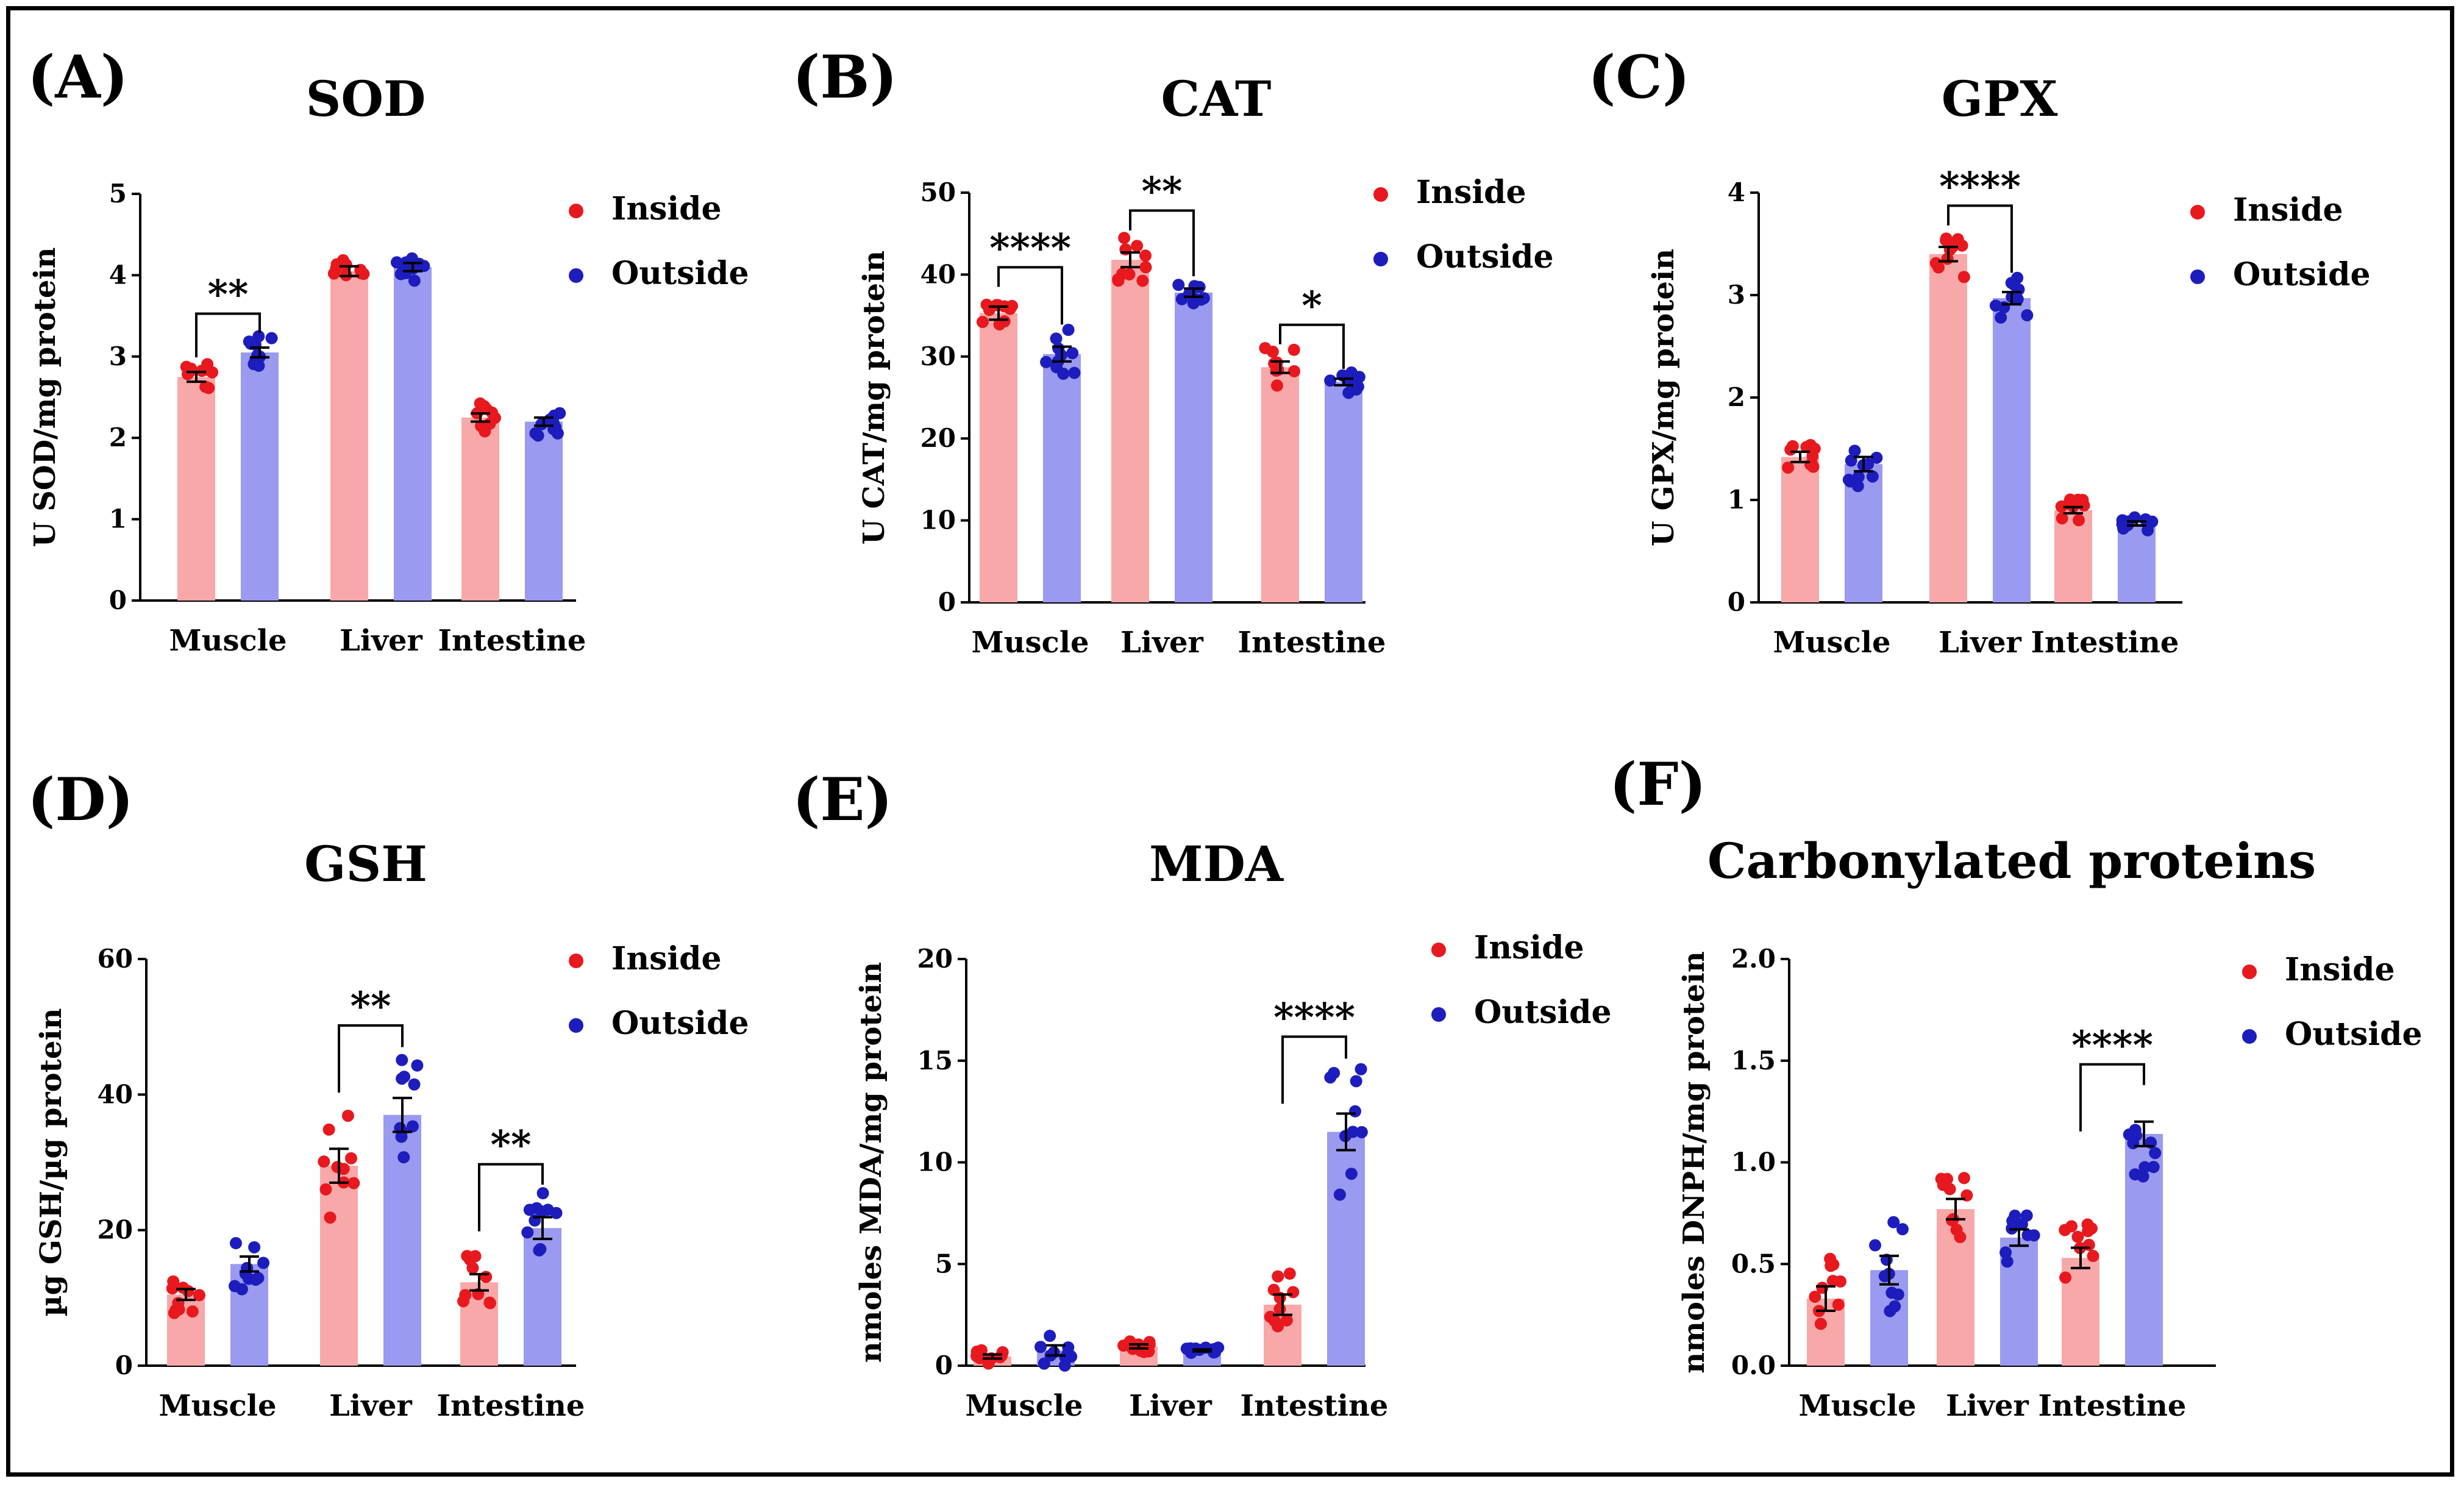  I want to click on y-tick-label: 2, so click(118, 437).